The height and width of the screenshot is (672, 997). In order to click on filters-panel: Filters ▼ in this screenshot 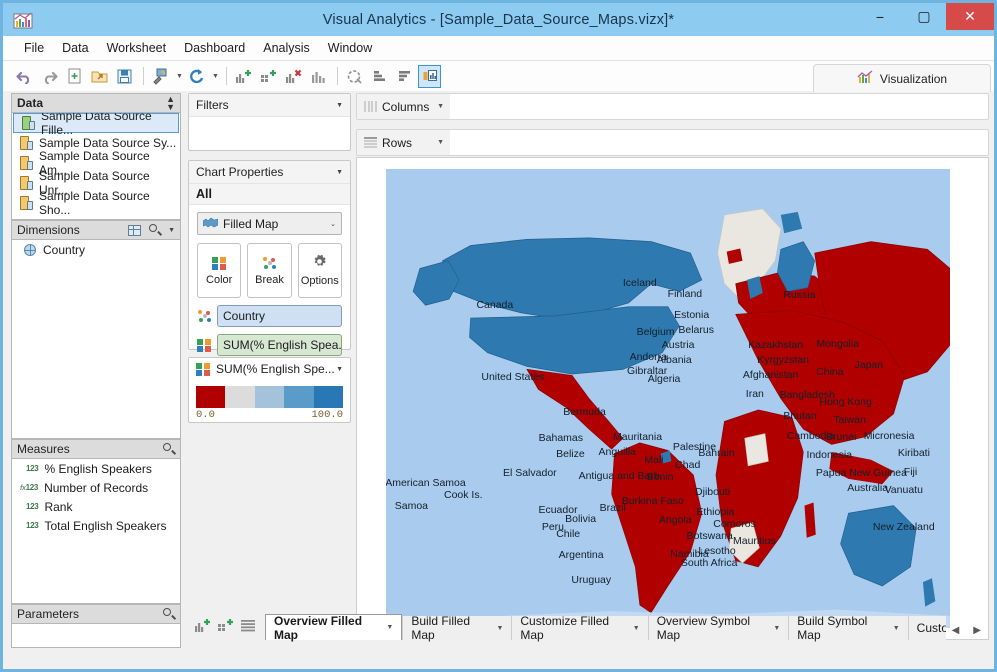, I will do `click(269, 122)`.